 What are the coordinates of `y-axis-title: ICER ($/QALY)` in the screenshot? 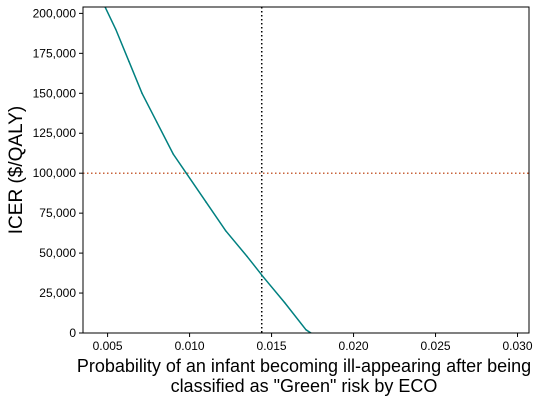 It's located at (16, 170).